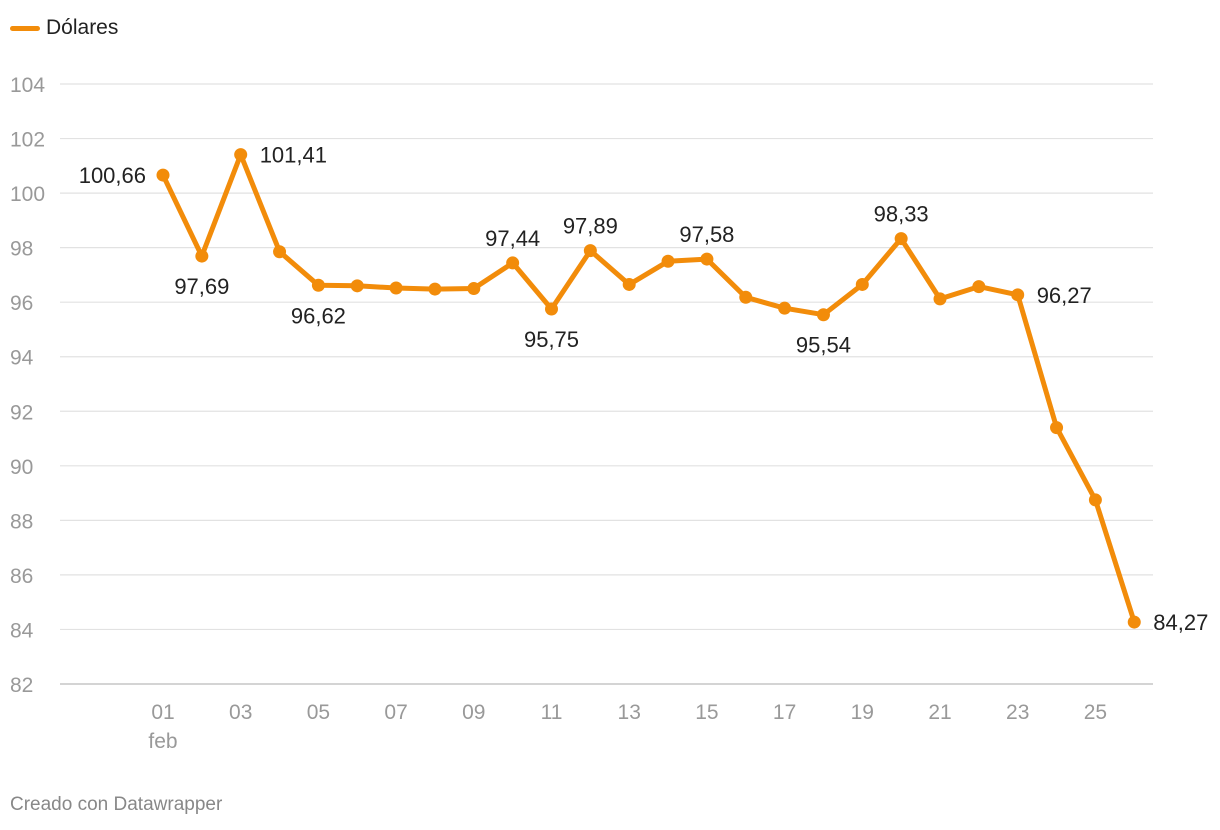 The height and width of the screenshot is (830, 1220). What do you see at coordinates (22, 358) in the screenshot?
I see `y-tick-label: 94` at bounding box center [22, 358].